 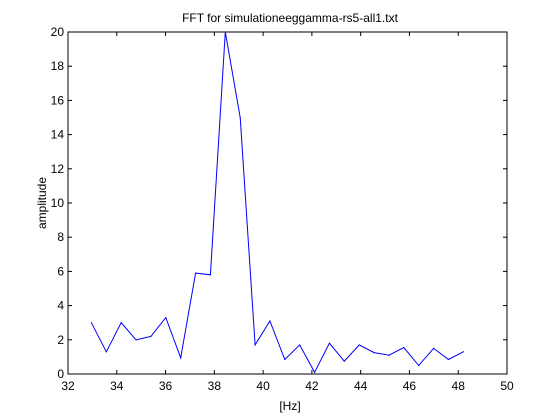 What do you see at coordinates (263, 386) in the screenshot?
I see `x-tick-label: 40` at bounding box center [263, 386].